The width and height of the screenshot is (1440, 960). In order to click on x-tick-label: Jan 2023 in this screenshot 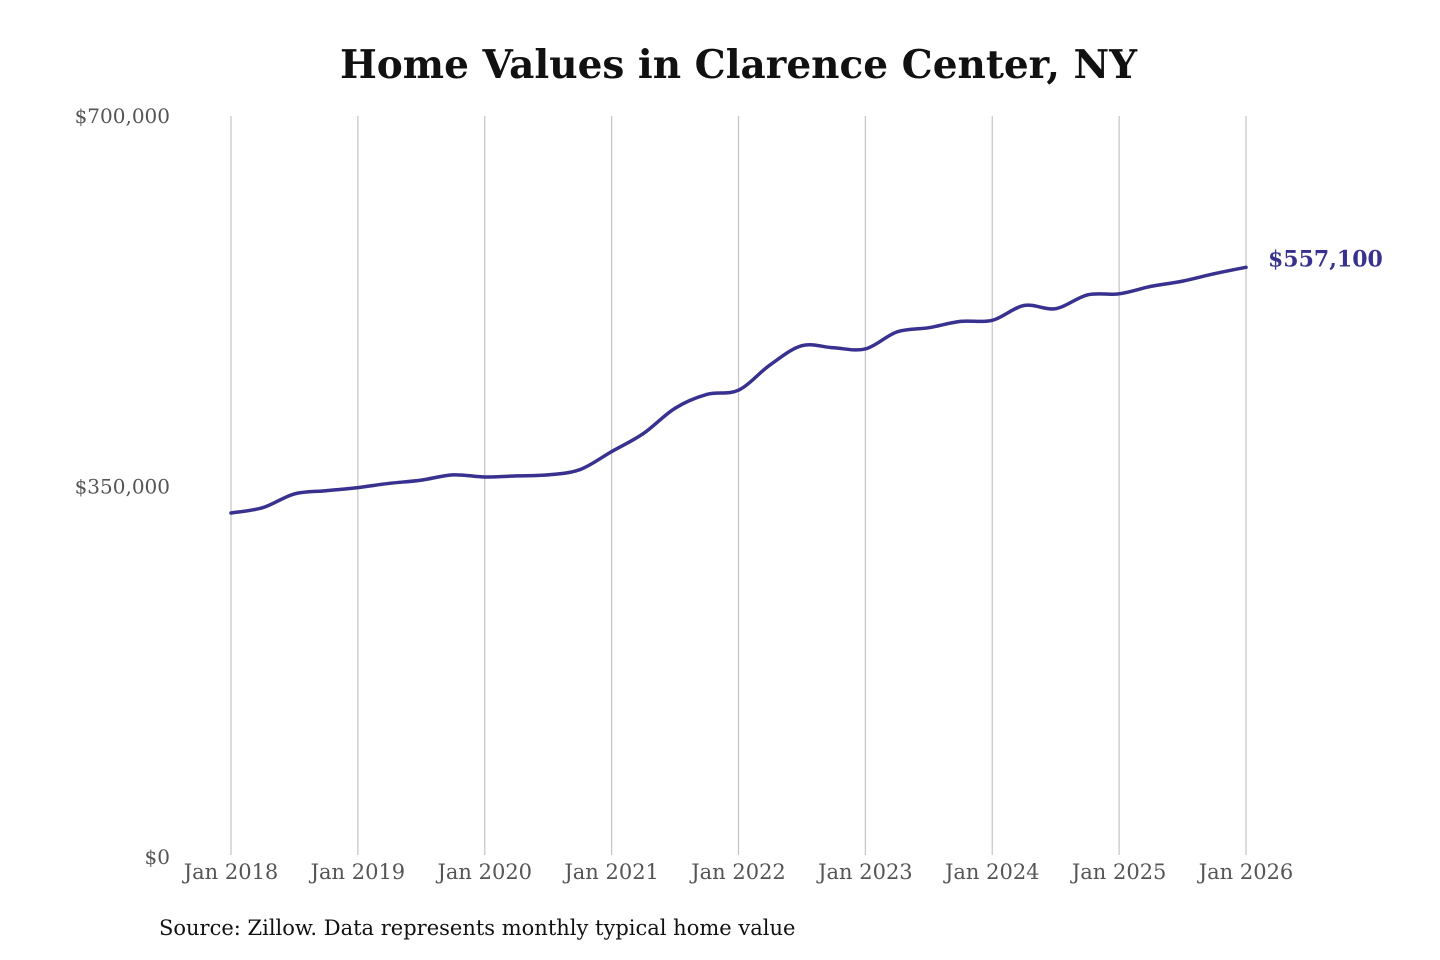, I will do `click(864, 872)`.